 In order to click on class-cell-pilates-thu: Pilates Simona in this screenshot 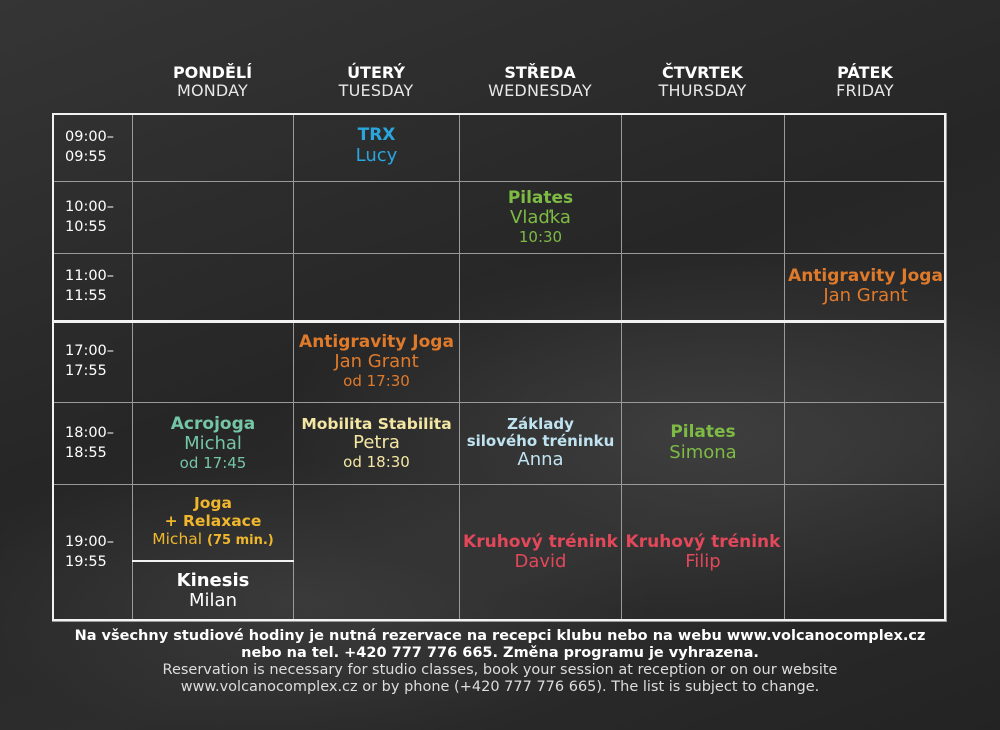, I will do `click(703, 443)`.